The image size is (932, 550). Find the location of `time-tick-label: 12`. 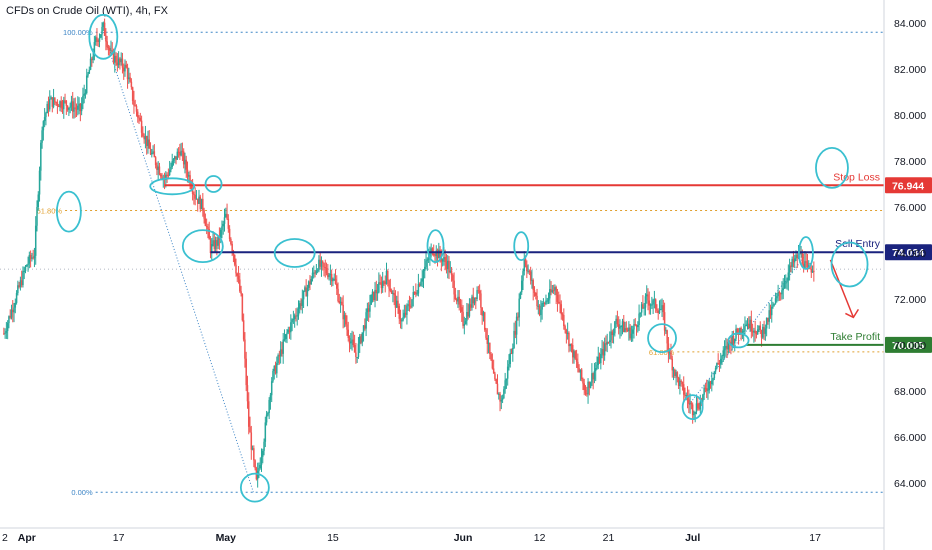

time-tick-label: 12 is located at coordinates (540, 538).